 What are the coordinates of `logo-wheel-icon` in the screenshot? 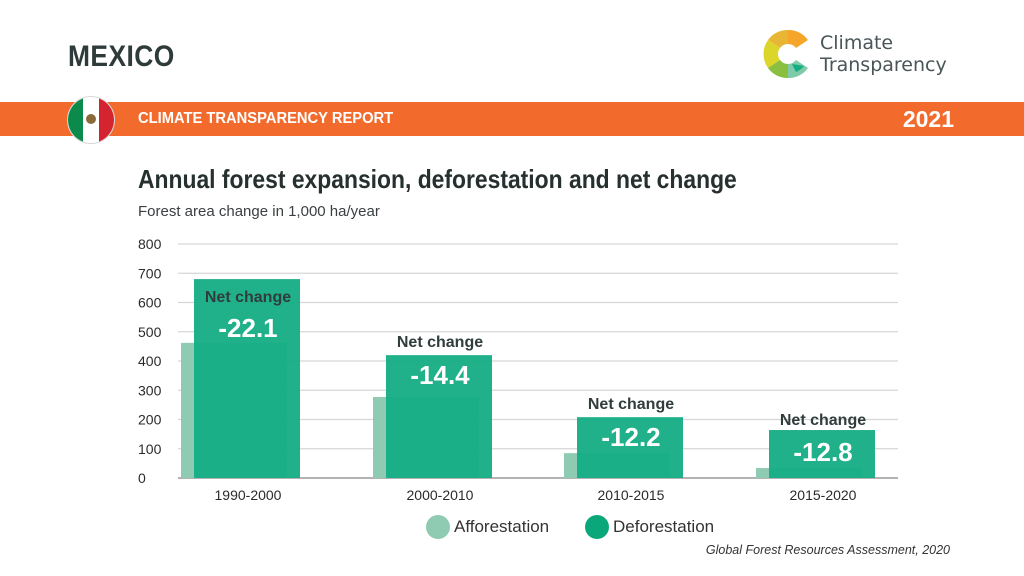 It's located at (785, 54).